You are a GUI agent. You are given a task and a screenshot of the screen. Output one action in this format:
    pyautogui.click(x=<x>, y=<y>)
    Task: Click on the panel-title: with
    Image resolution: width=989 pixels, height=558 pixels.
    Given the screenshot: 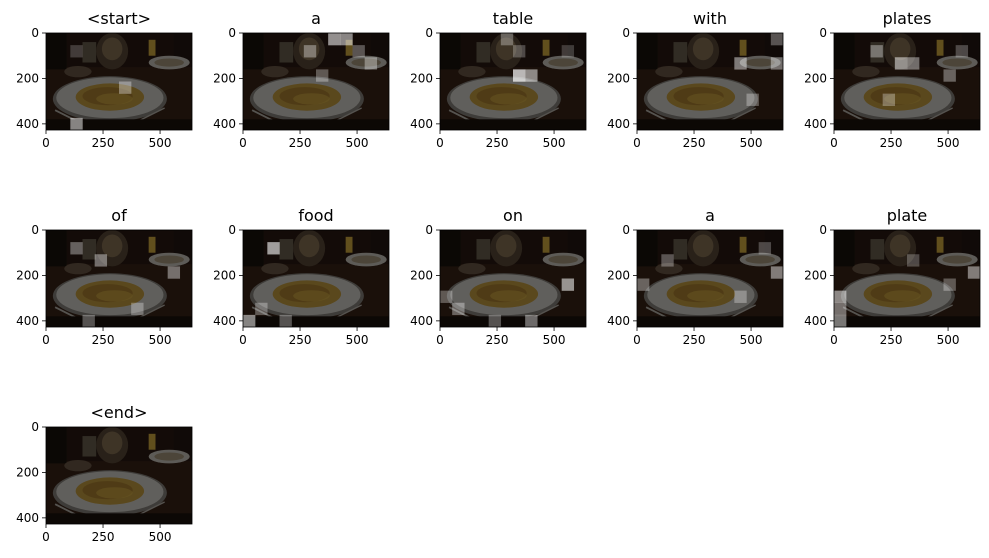 What is the action you would take?
    pyautogui.click(x=710, y=18)
    